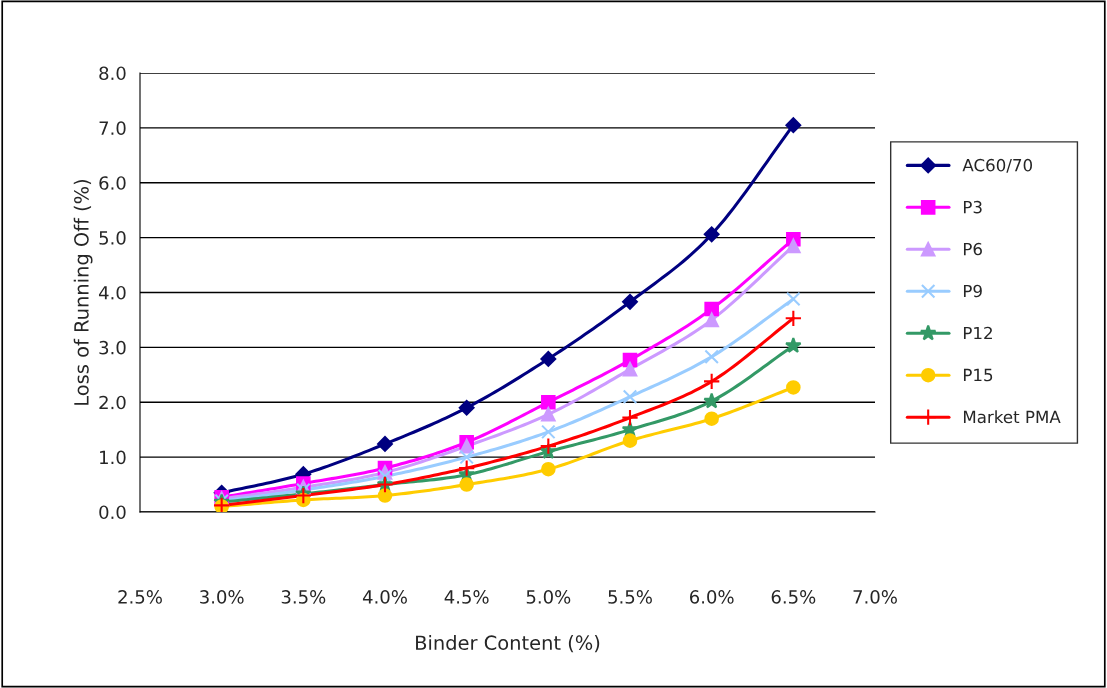 This screenshot has width=1107, height=688. Describe the element at coordinates (222, 597) in the screenshot. I see `x-tick-label: 3.0%` at that location.